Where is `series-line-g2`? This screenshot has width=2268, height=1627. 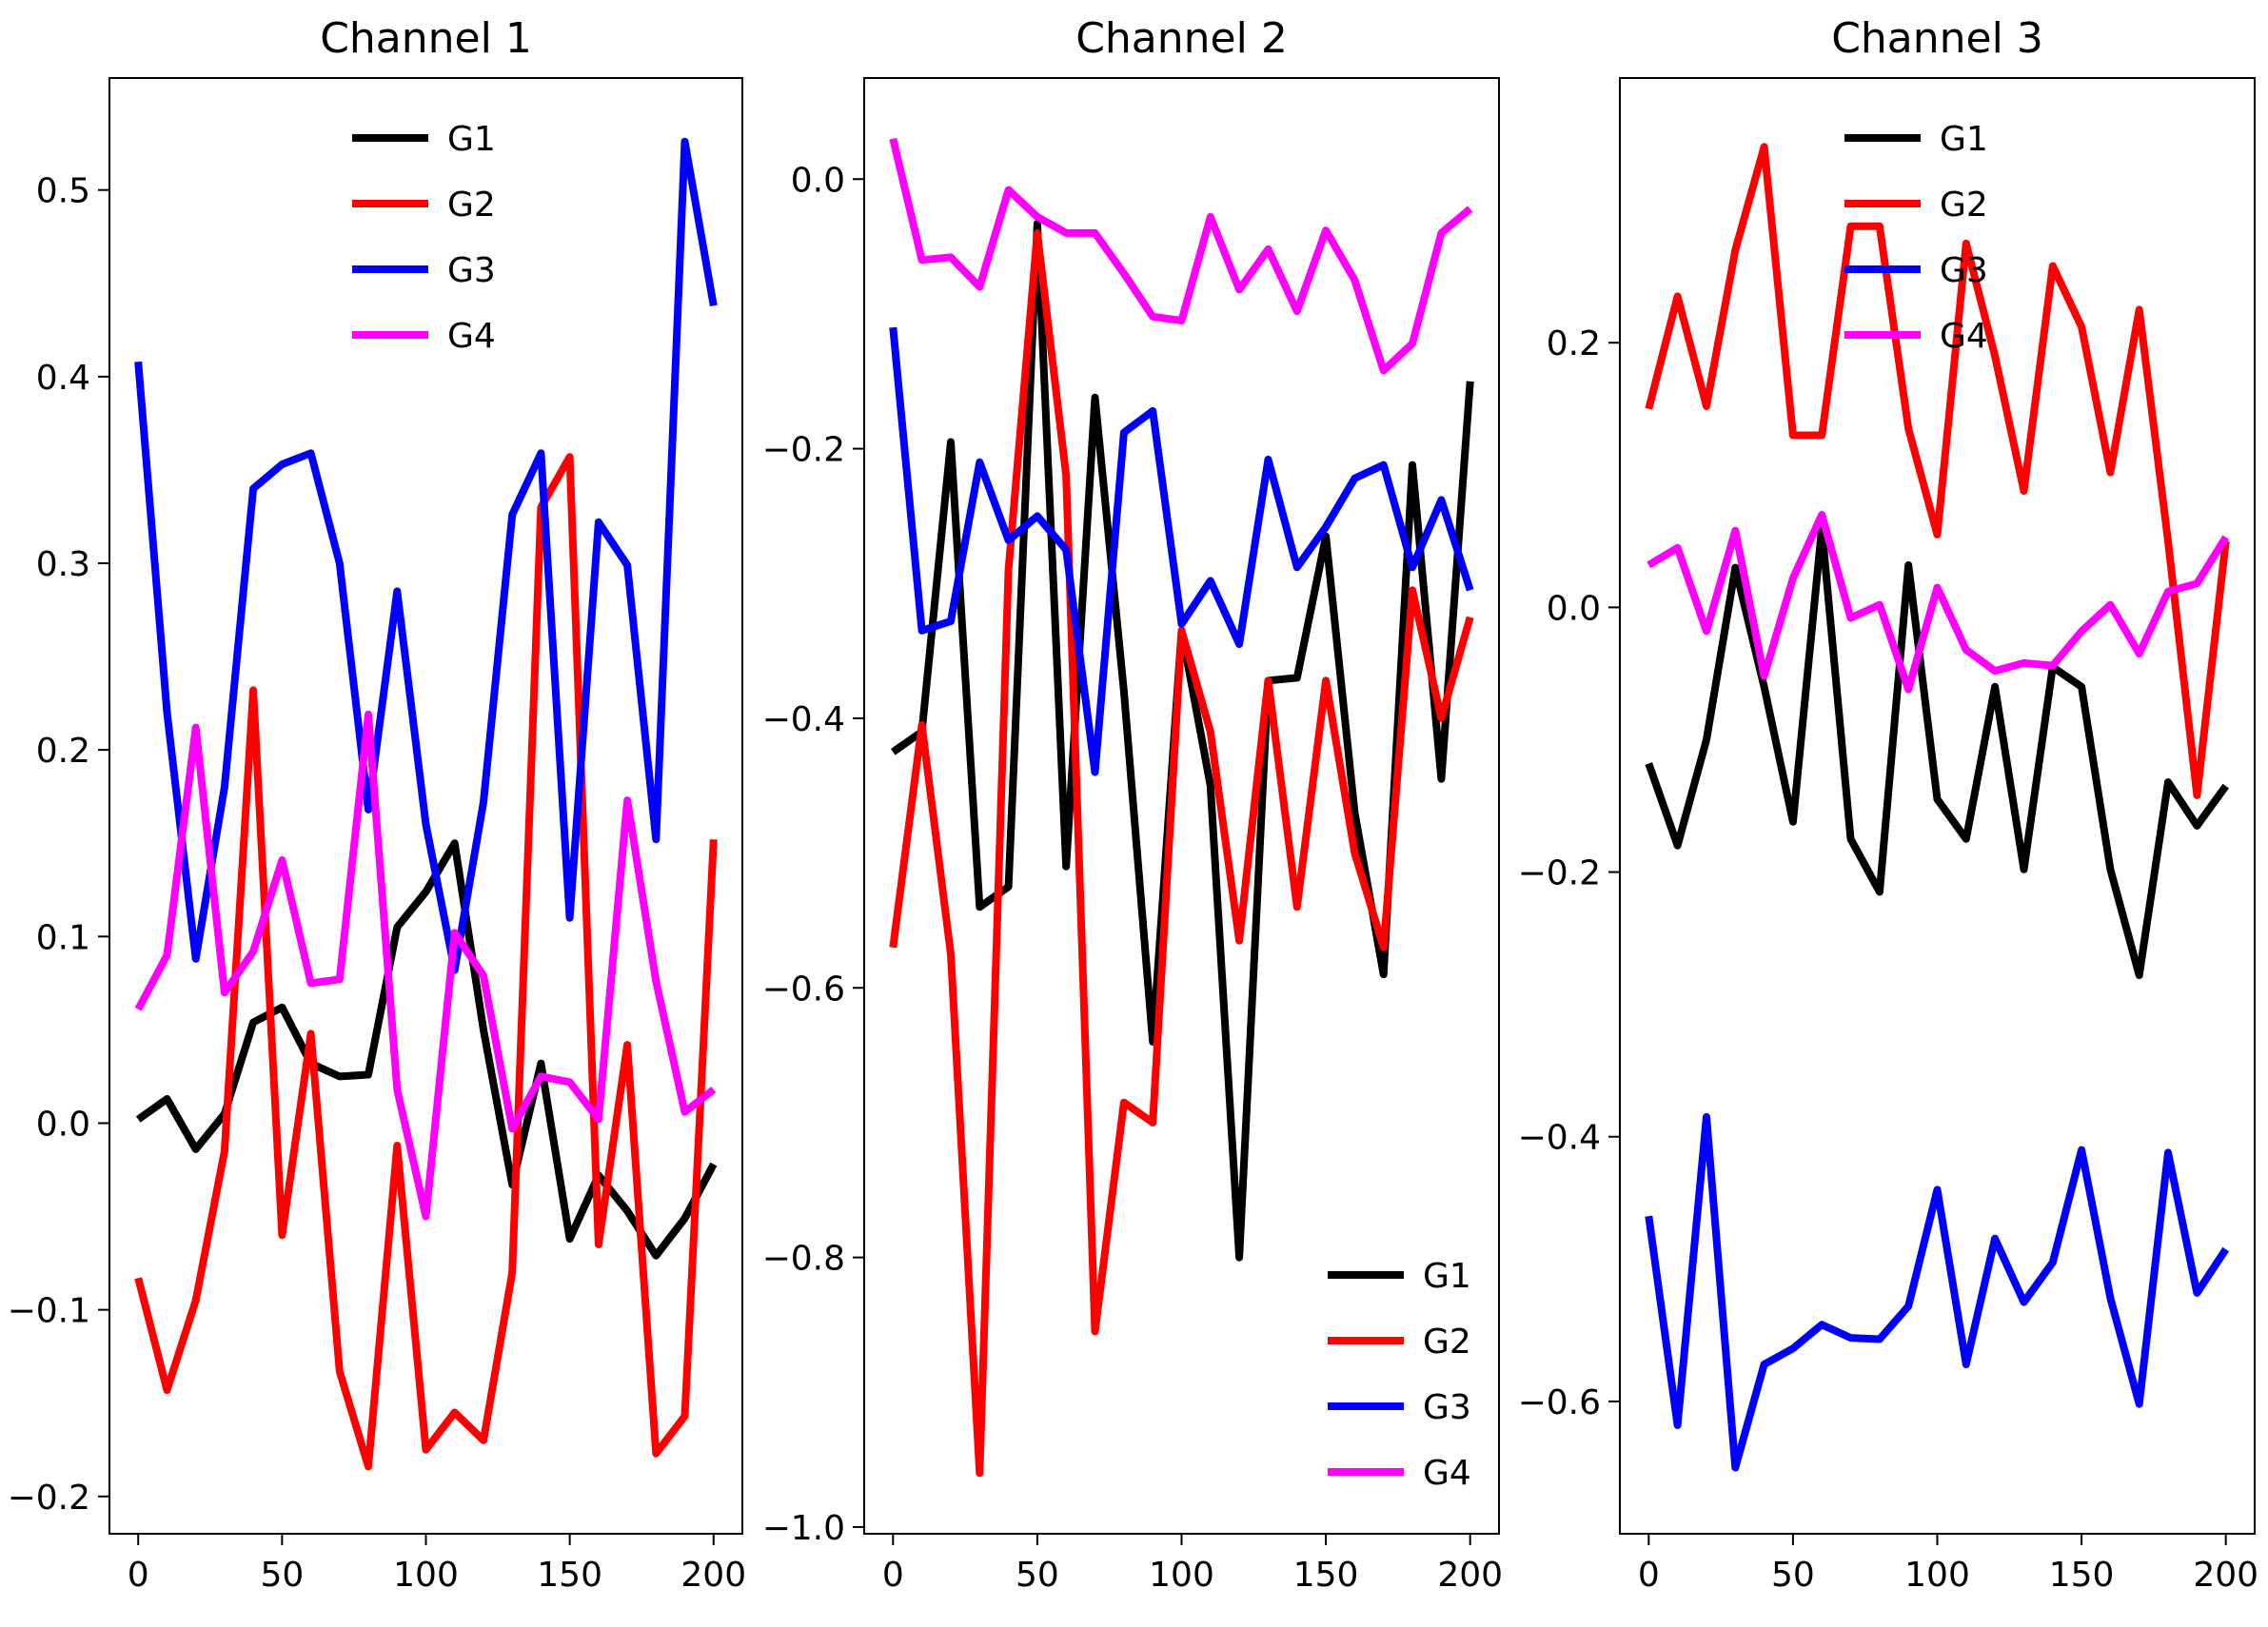
series-line-g2 is located at coordinates (1938, 471).